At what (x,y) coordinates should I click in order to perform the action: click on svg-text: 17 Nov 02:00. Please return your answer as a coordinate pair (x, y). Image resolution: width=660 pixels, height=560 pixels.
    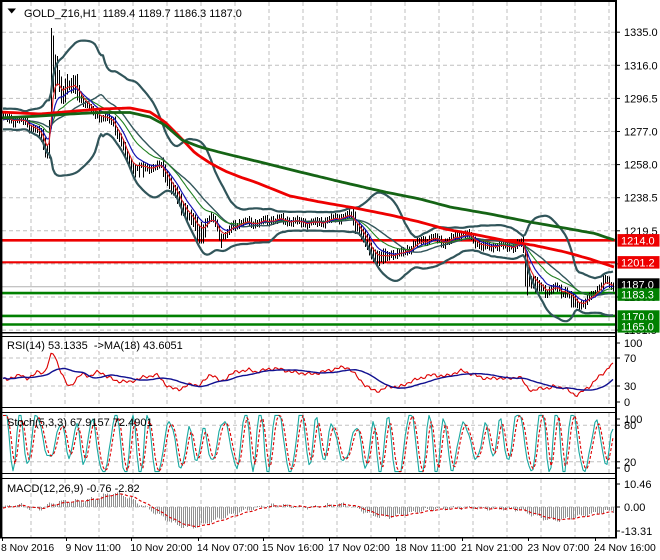
    Looking at the image, I should click on (359, 548).